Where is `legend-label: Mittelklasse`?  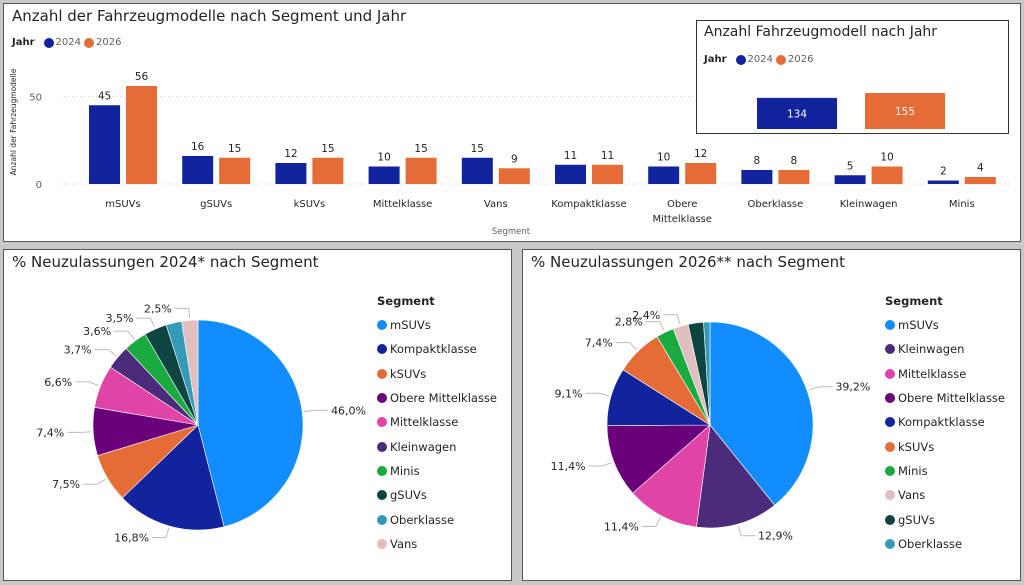 legend-label: Mittelklasse is located at coordinates (424, 422).